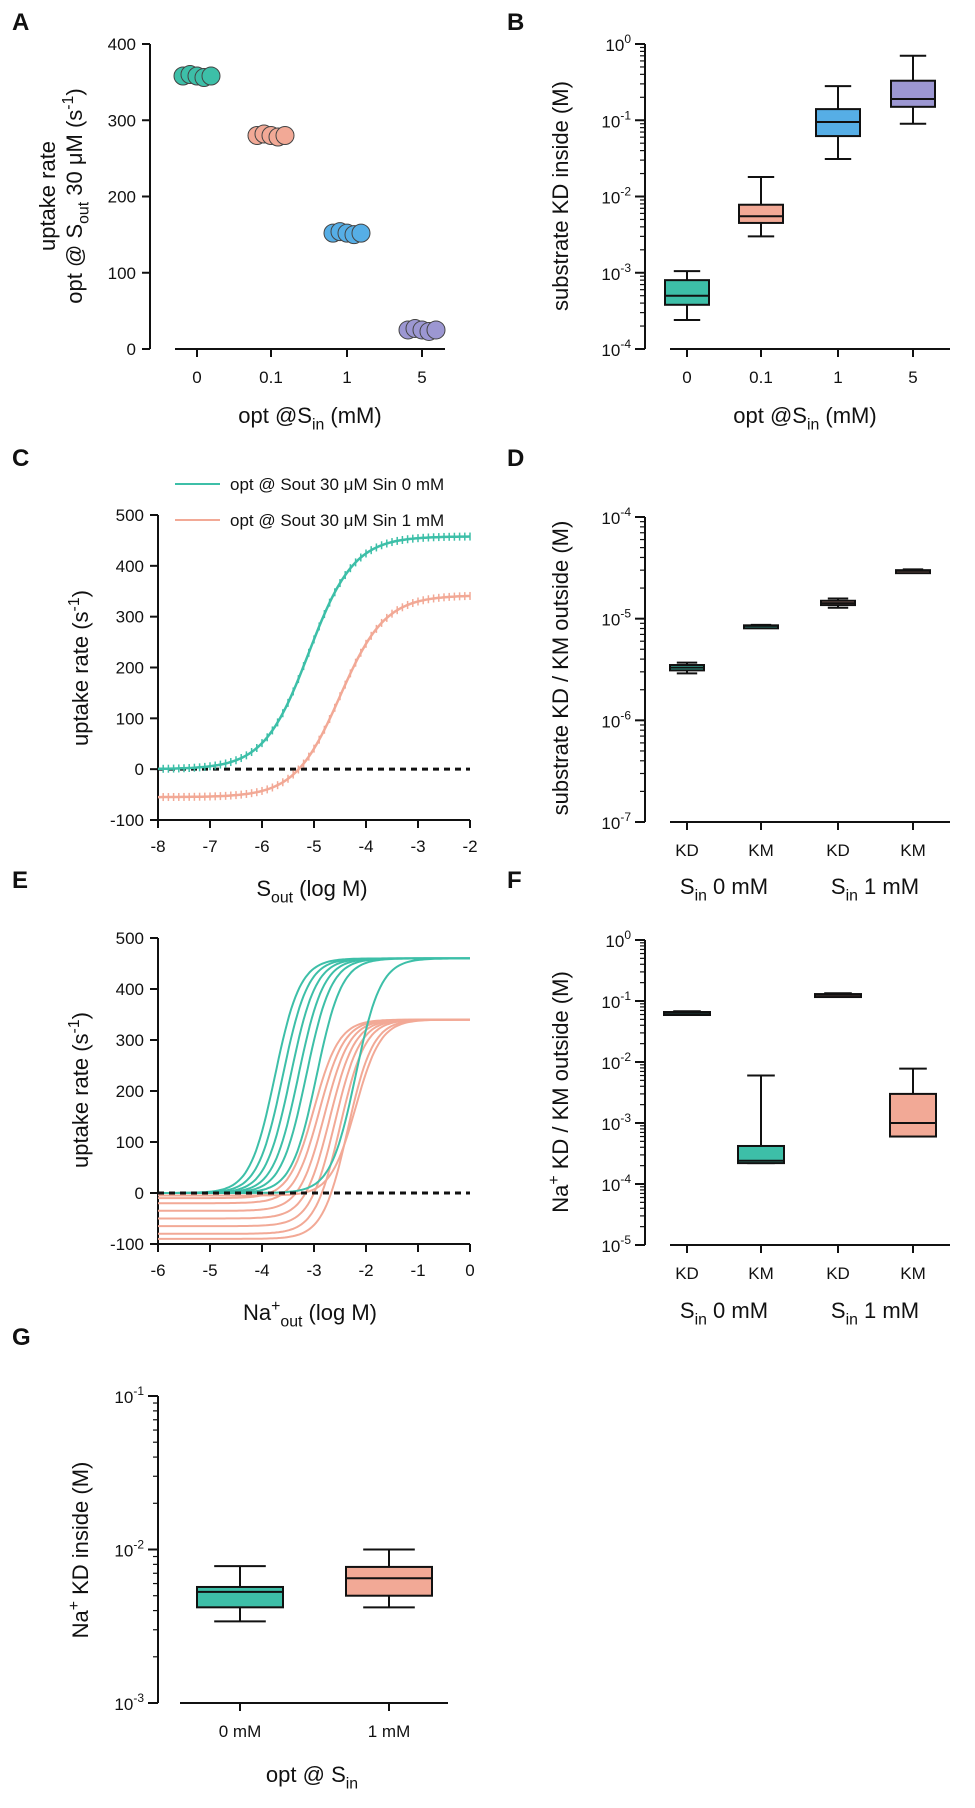 This screenshot has height=1808, width=975. Describe the element at coordinates (559, 1092) in the screenshot. I see `y-axis-label: Na+ KD / KM outside (M)` at that location.